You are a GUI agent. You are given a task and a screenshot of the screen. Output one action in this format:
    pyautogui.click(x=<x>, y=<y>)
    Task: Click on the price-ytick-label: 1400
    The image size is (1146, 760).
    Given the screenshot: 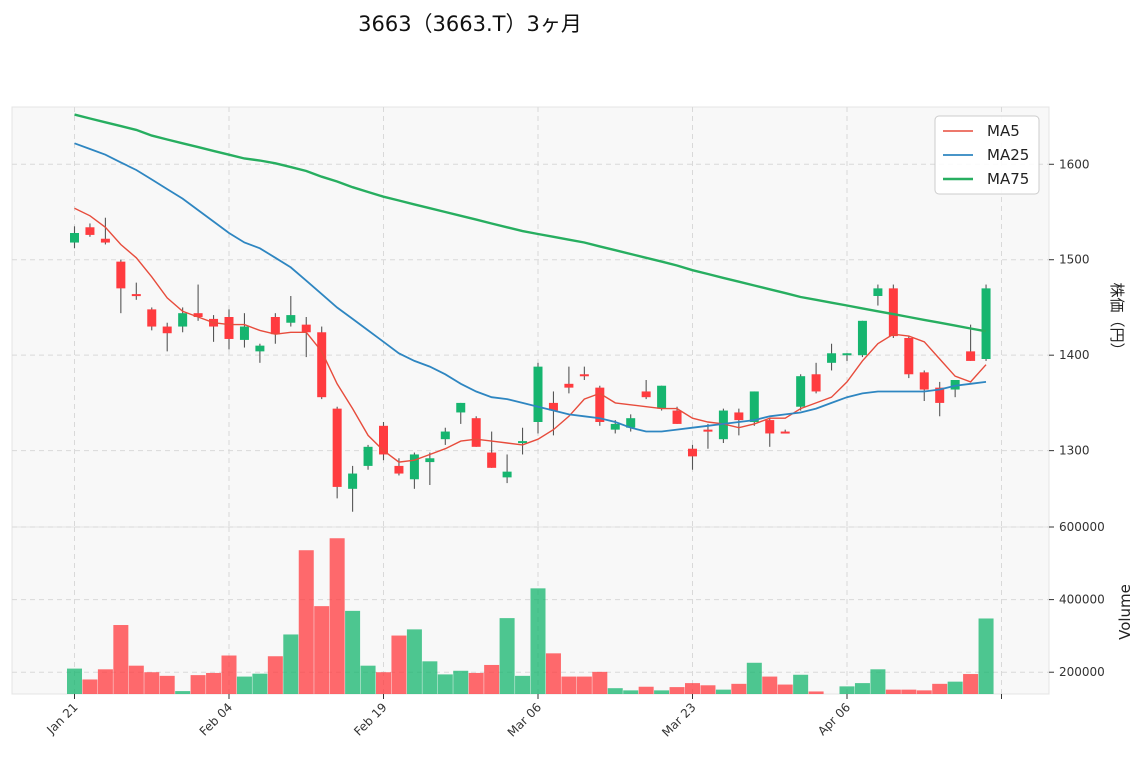 What is the action you would take?
    pyautogui.click(x=1074, y=355)
    